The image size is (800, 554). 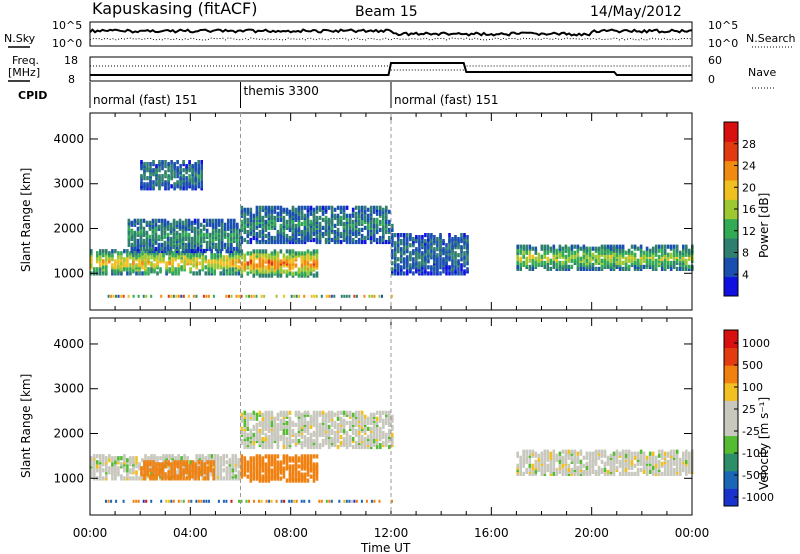 What do you see at coordinates (391, 32) in the screenshot?
I see `noise-sky-line` at bounding box center [391, 32].